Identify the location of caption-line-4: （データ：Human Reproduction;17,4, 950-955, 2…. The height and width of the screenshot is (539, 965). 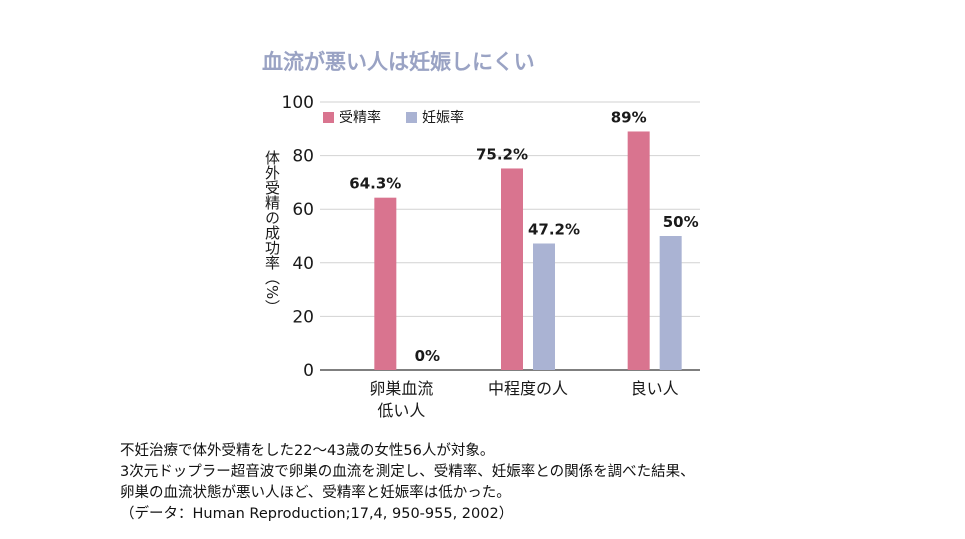
(317, 514).